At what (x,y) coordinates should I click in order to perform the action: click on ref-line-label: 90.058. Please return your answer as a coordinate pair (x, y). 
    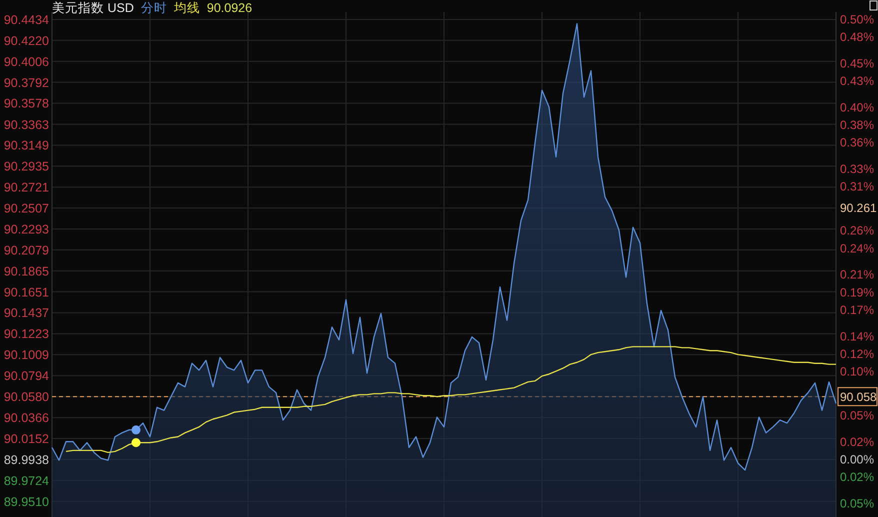
    Looking at the image, I should click on (859, 397).